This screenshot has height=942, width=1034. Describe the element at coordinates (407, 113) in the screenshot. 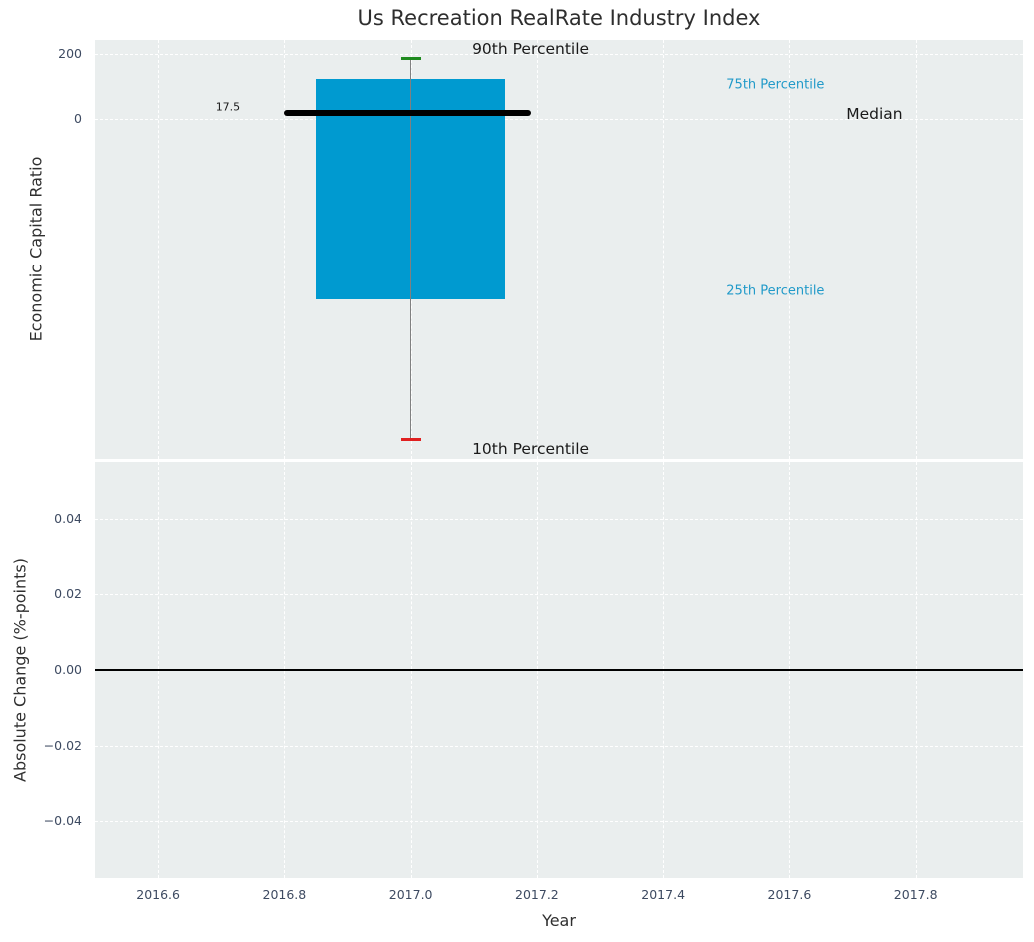

I see `median-line` at that location.